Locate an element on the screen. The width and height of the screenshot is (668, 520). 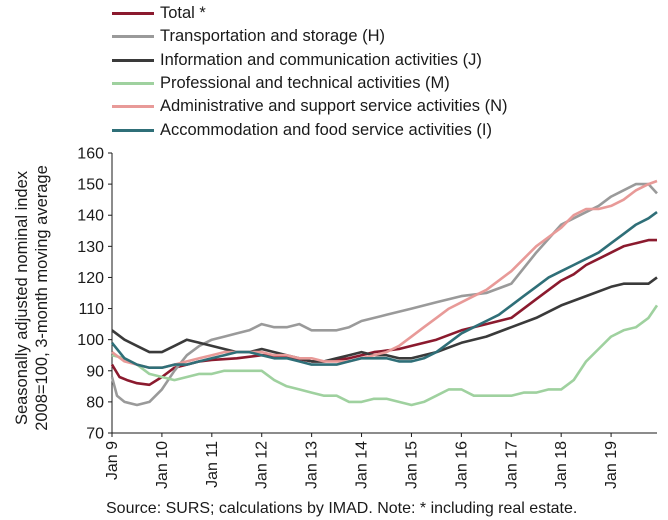
legend-item-transportation: Transportation and storage (H) is located at coordinates (310, 36).